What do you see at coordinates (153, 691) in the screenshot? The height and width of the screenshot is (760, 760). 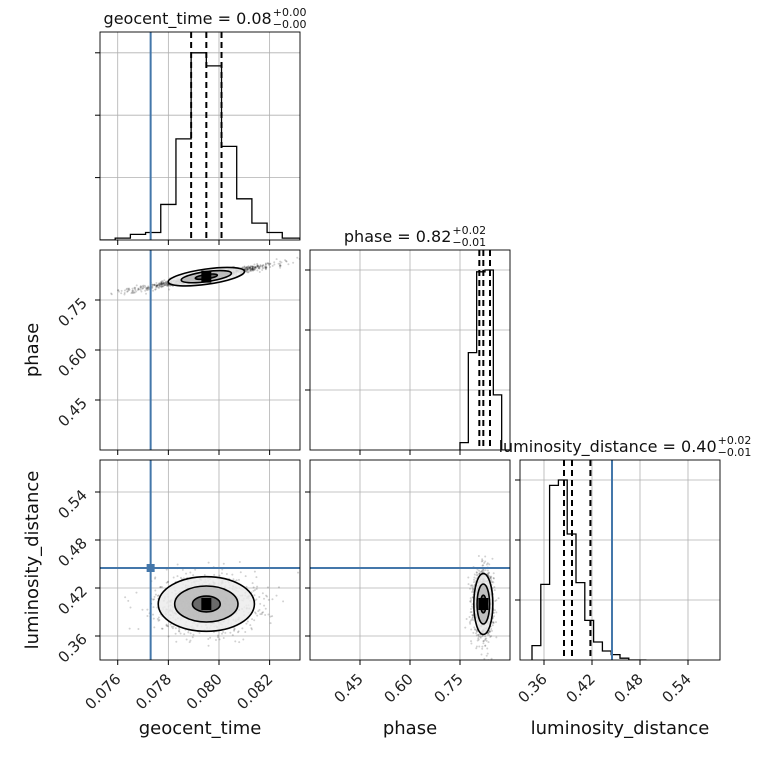 I see `x-tick-label-geocent_time: 0.078` at bounding box center [153, 691].